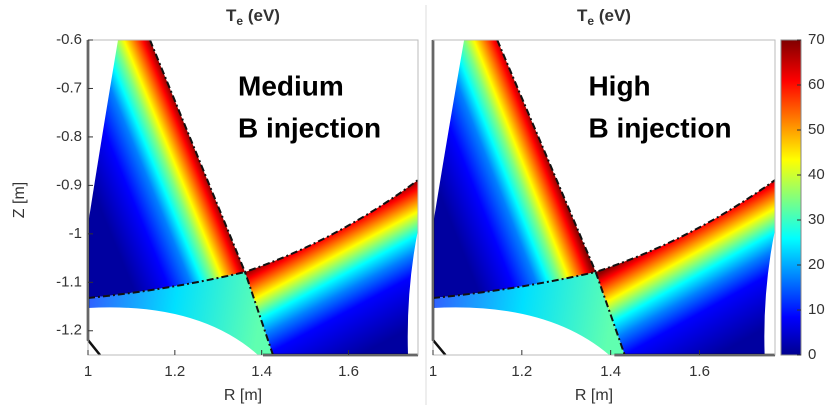 The width and height of the screenshot is (834, 410). What do you see at coordinates (816, 39) in the screenshot?
I see `colorbar-tick-label: 70` at bounding box center [816, 39].